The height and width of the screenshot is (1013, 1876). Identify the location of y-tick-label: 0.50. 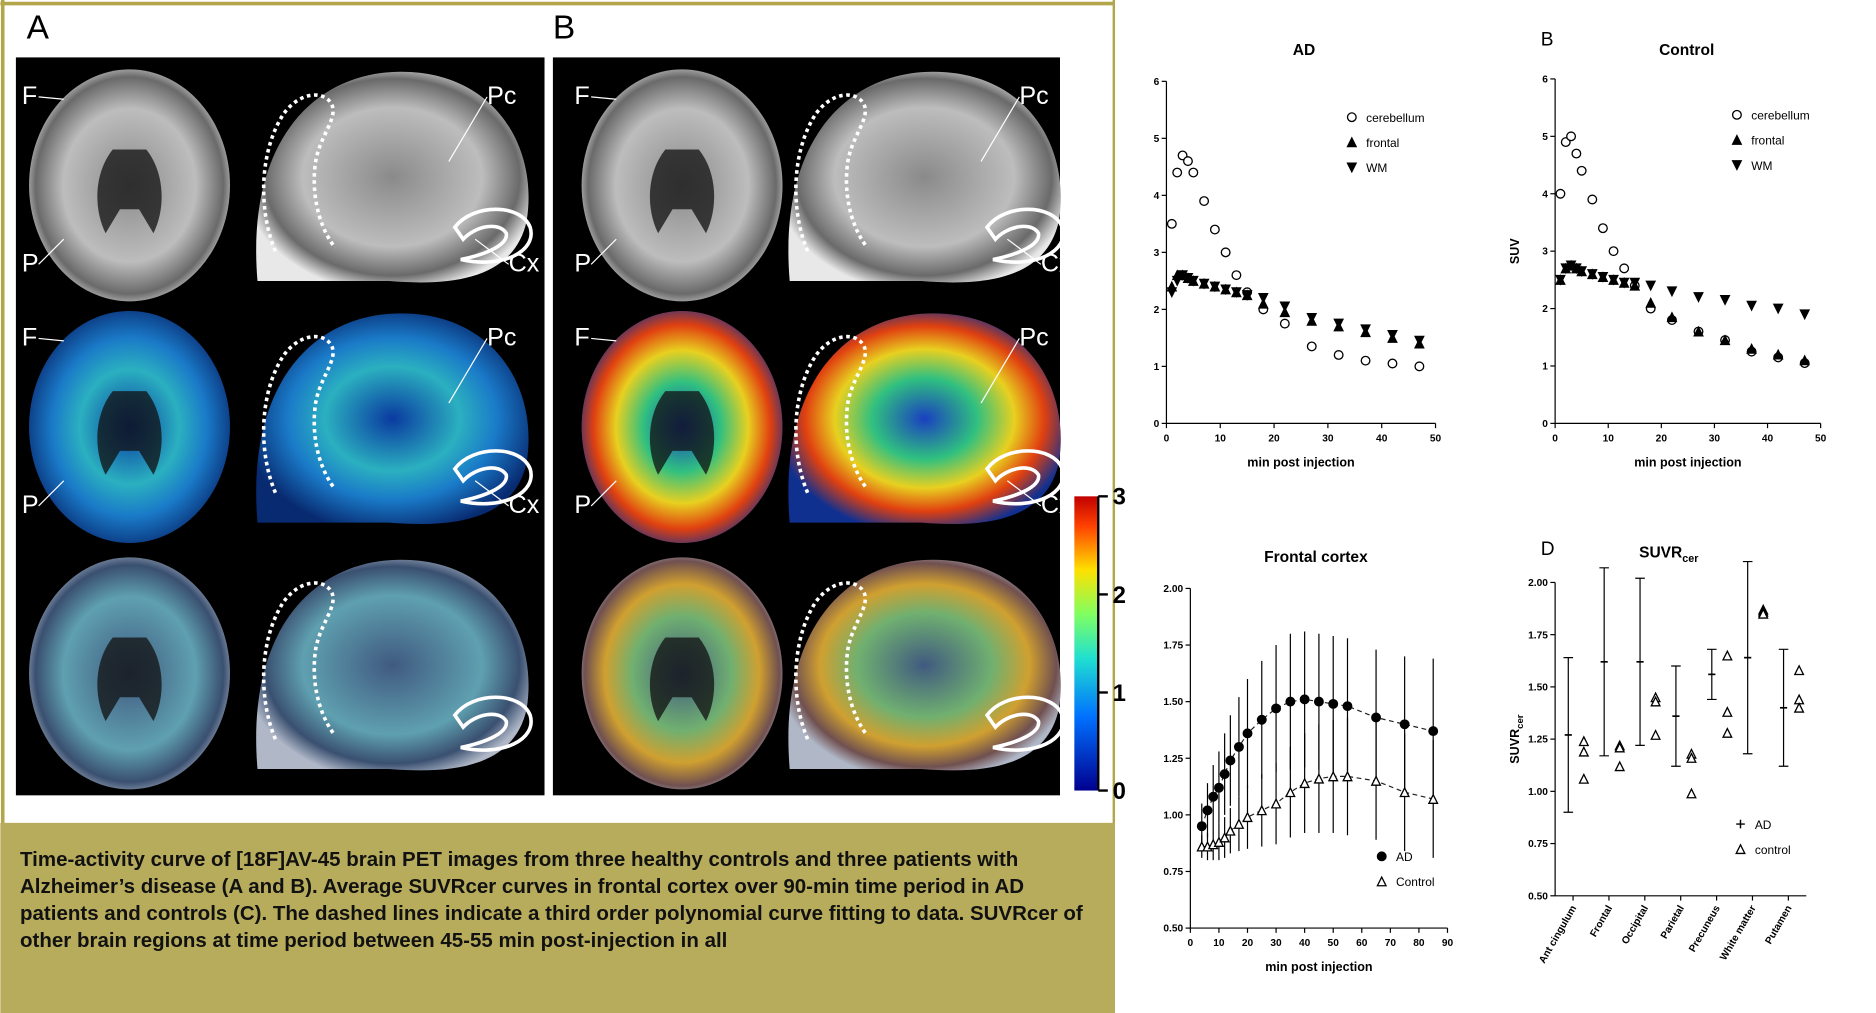
(1538, 896).